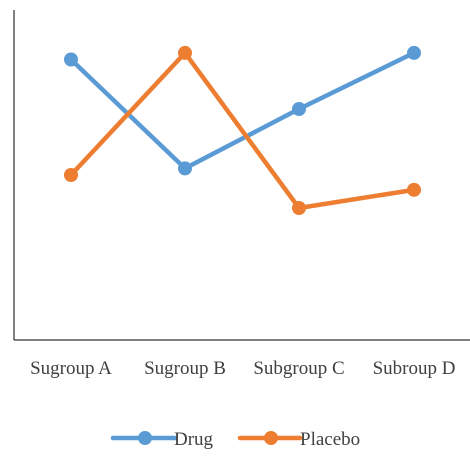 The width and height of the screenshot is (470, 457). Describe the element at coordinates (71, 175) in the screenshot. I see `data-point-placebo-sugroup-a` at that location.